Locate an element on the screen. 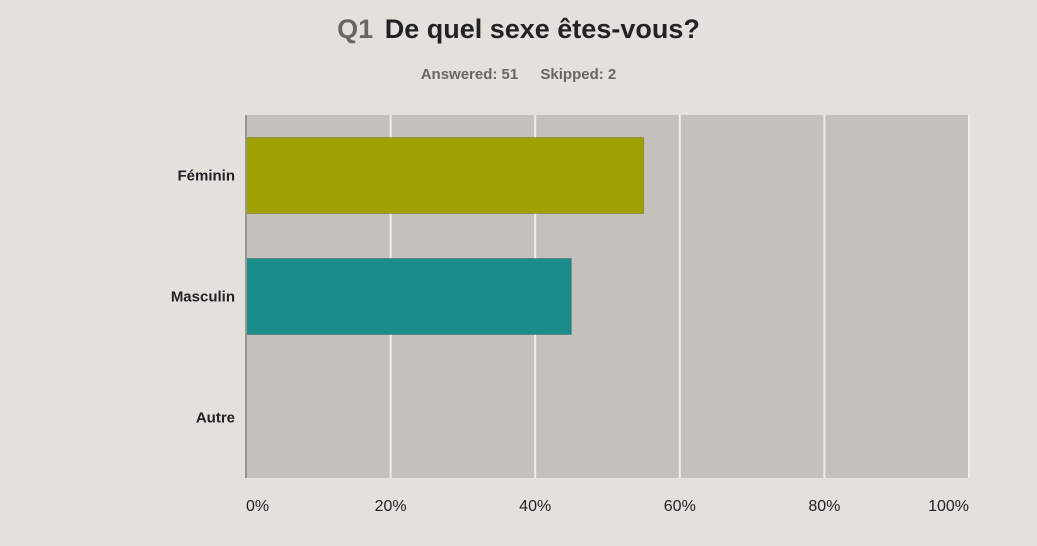 The height and width of the screenshot is (546, 1037). x-tick-80: 80% is located at coordinates (824, 506).